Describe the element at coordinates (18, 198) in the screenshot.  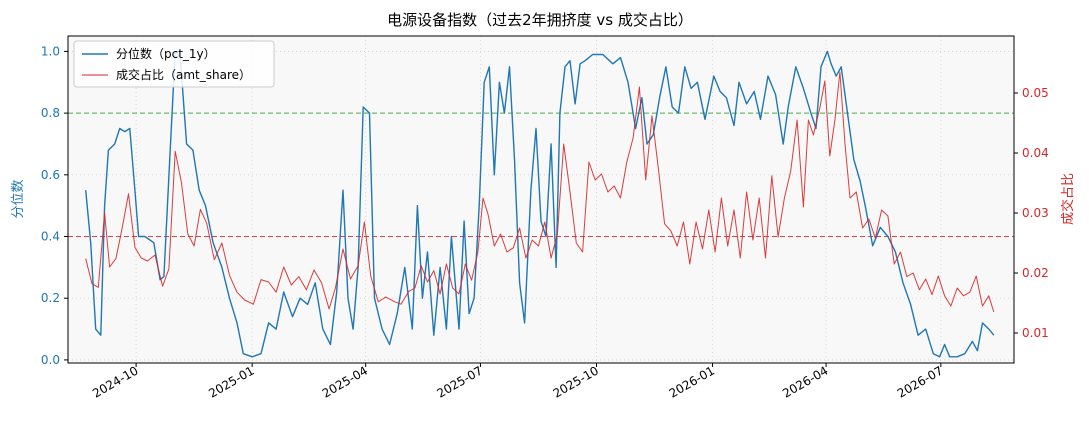
I see `y-axis-left-label: 分位数` at that location.